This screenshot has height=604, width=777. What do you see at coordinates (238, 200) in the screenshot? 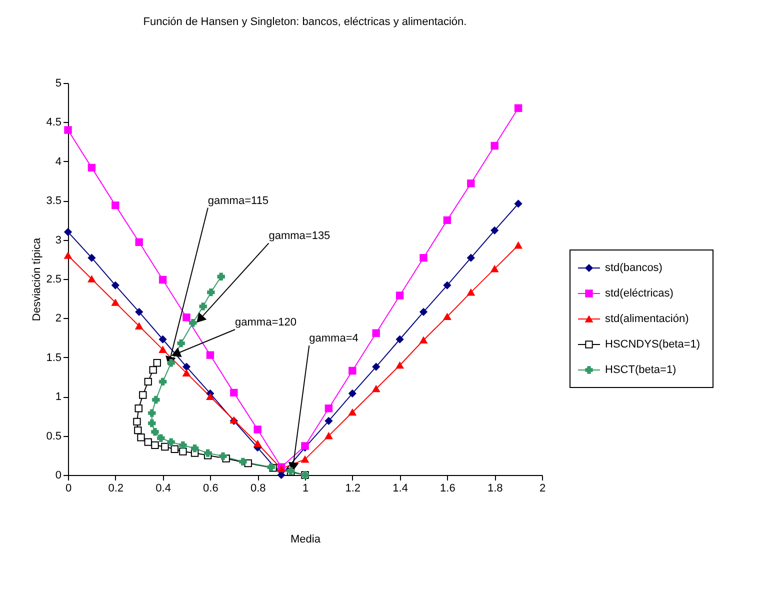
I see `annotation: gamma=115` at bounding box center [238, 200].